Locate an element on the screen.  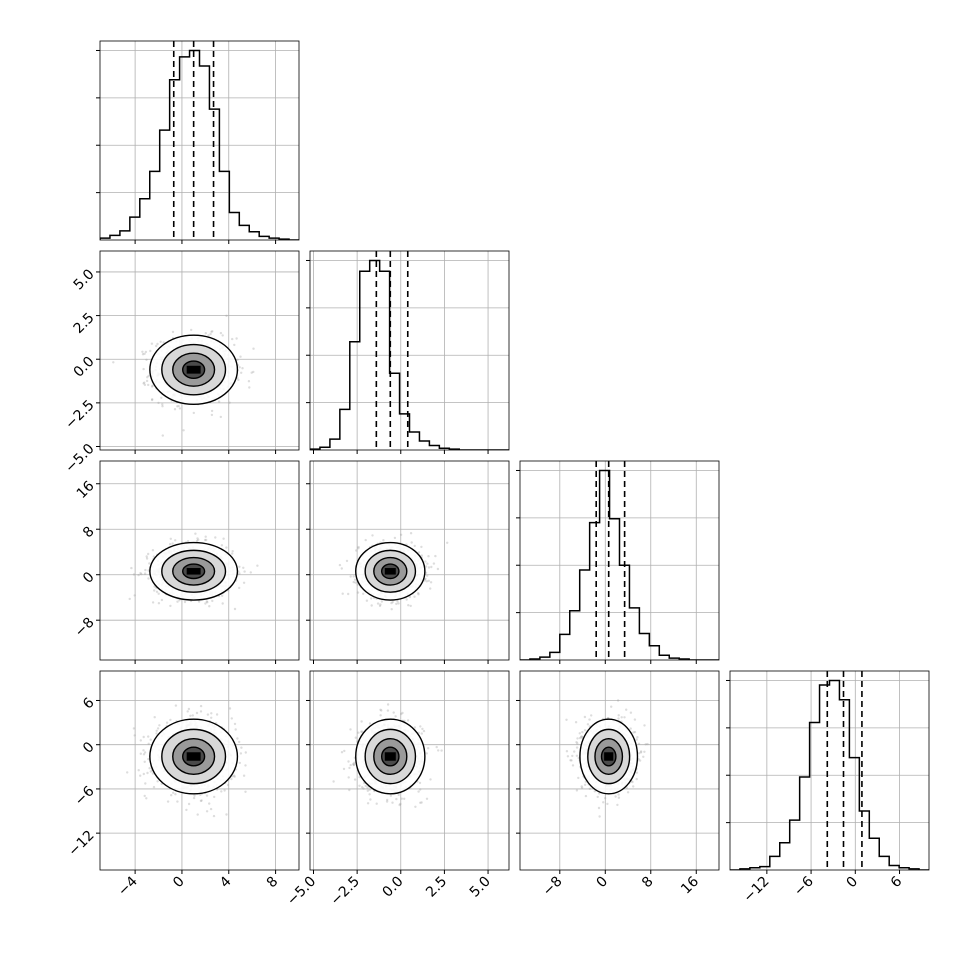
x-tick-label: −4 is located at coordinates (128, 886).